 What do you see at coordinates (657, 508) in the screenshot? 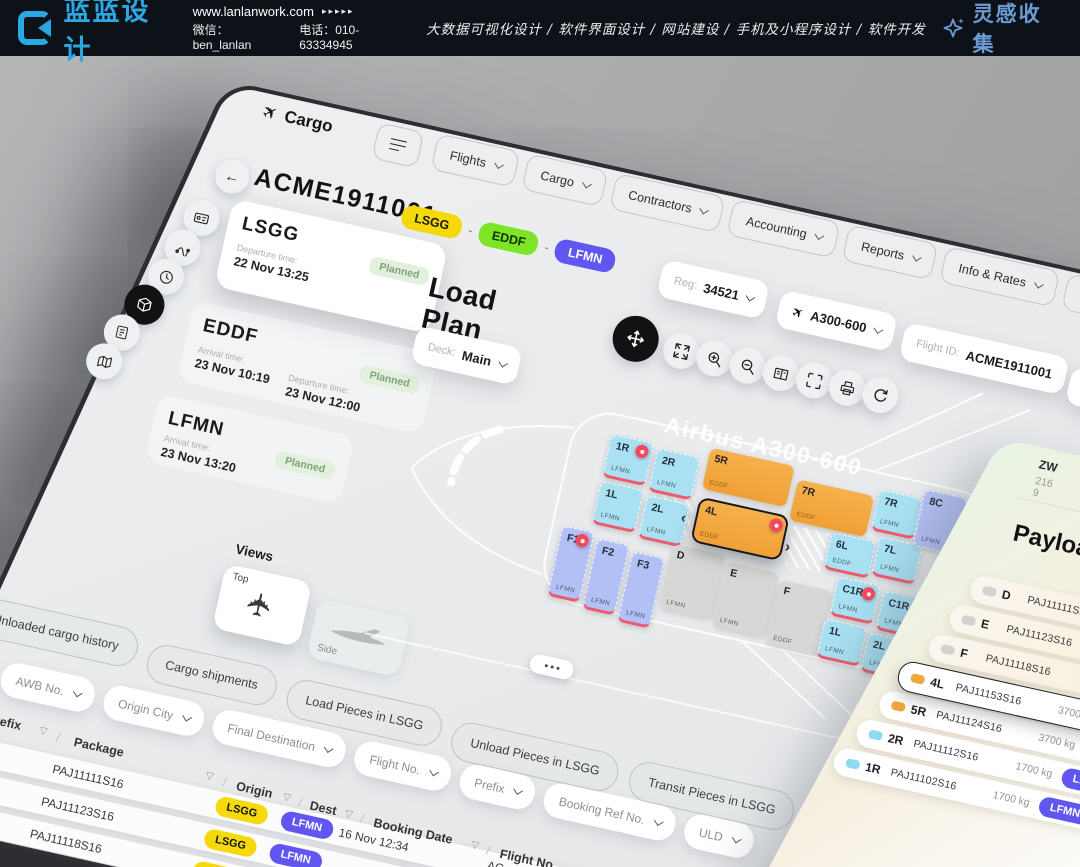
I see `position-label: 2L` at bounding box center [657, 508].